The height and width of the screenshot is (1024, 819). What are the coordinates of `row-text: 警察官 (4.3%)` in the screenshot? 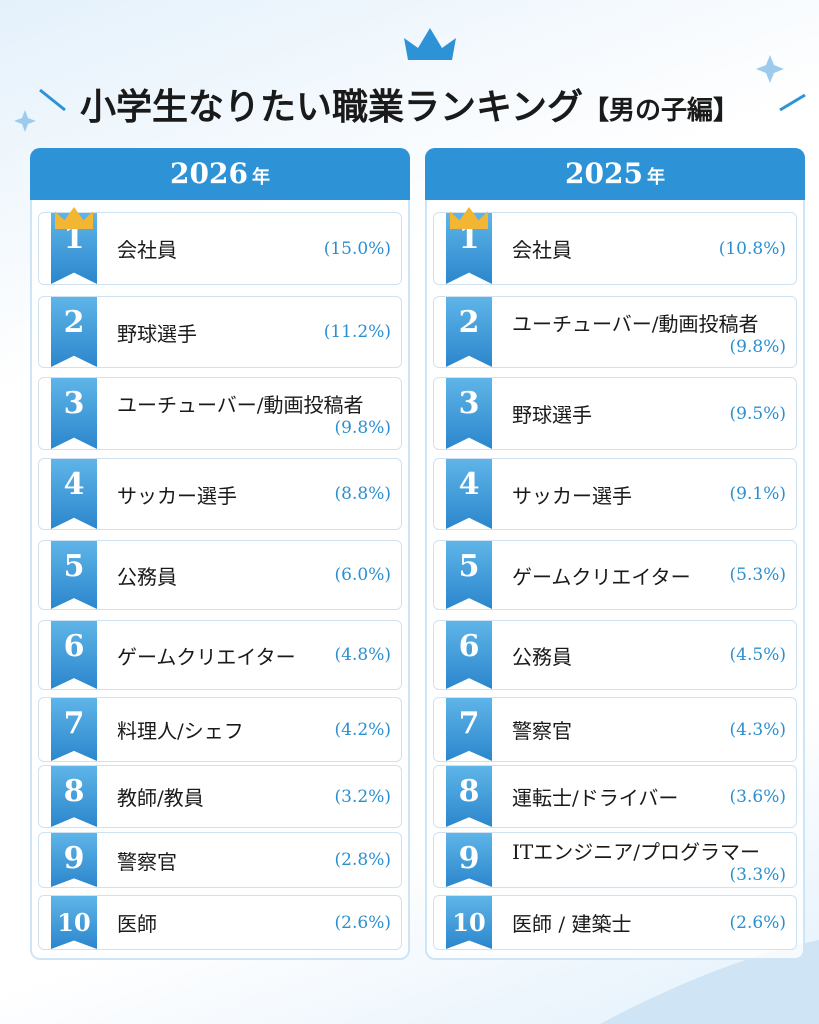 It's located at (649, 729).